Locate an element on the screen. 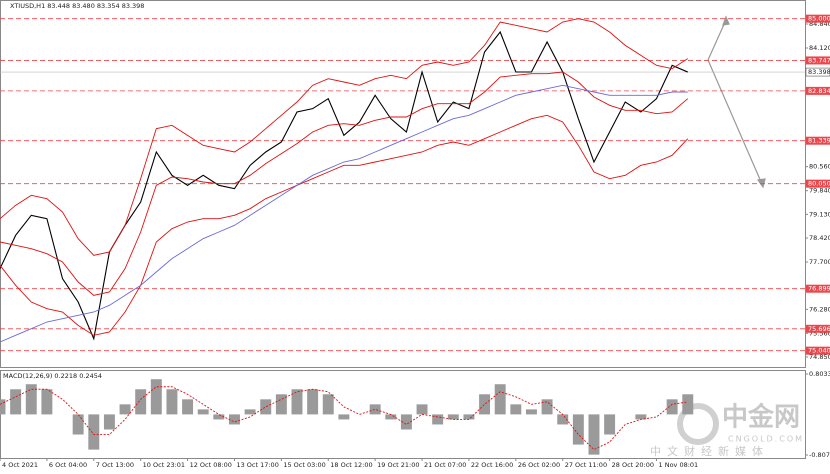 Image resolution: width=830 pixels, height=474 pixels. x-tick-label: 26 Oct 02:00 is located at coordinates (539, 465).